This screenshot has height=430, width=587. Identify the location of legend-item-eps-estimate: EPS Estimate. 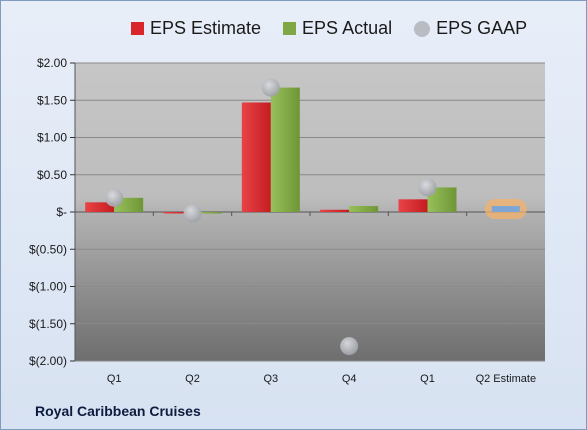
(196, 28).